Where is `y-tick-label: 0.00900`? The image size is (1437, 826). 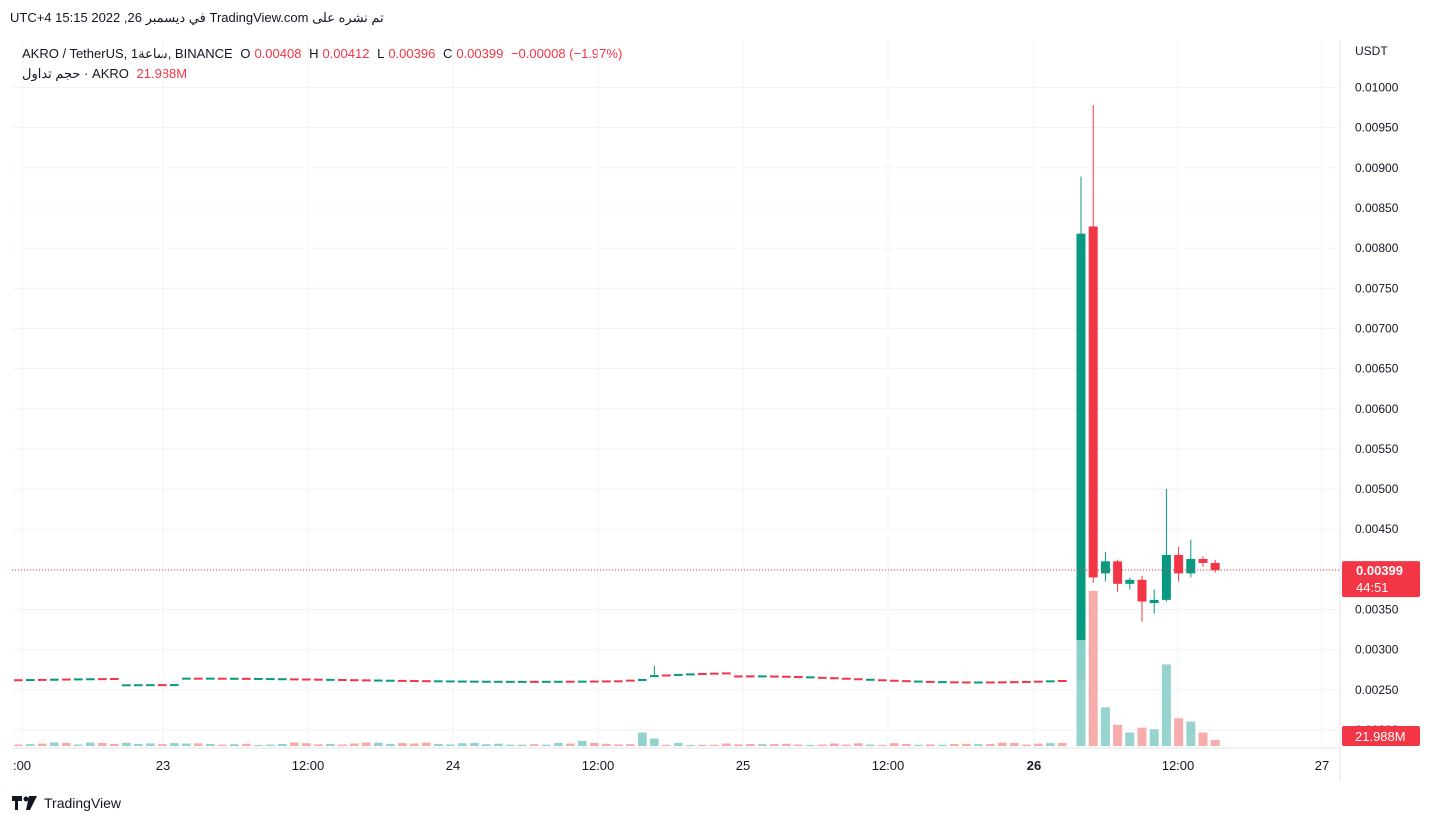
y-tick-label: 0.00900 is located at coordinates (1377, 168).